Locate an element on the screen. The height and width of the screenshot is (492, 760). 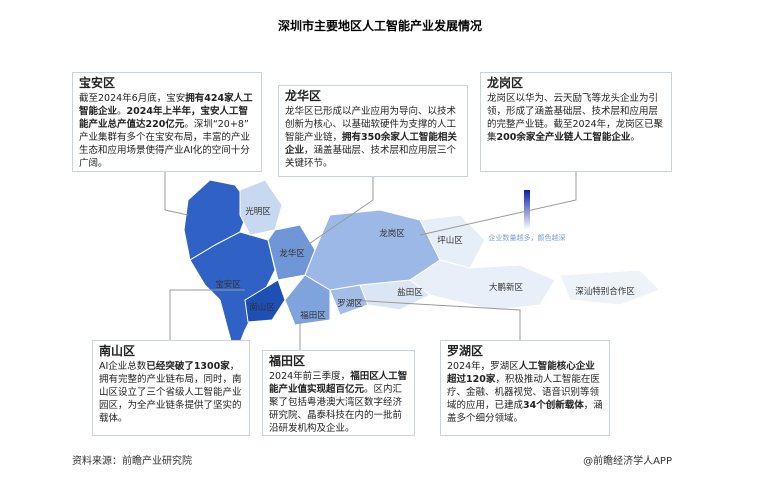
map-label: 南山区 is located at coordinates (262, 307).